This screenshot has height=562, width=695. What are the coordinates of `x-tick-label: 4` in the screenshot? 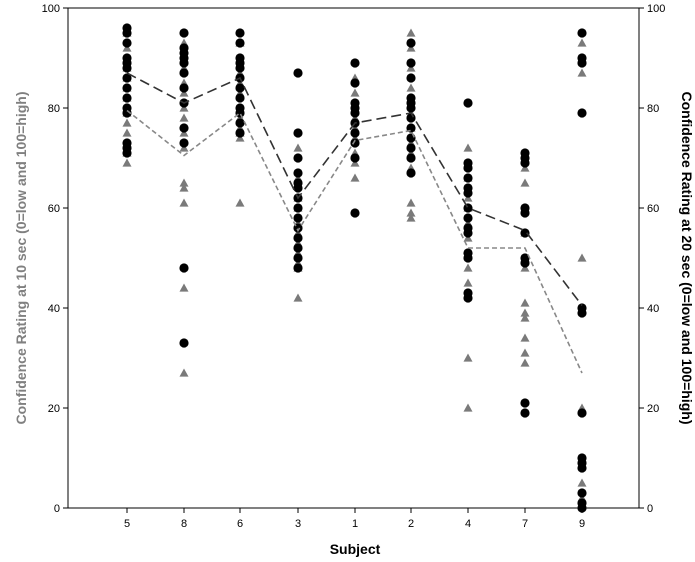 It's located at (468, 524).